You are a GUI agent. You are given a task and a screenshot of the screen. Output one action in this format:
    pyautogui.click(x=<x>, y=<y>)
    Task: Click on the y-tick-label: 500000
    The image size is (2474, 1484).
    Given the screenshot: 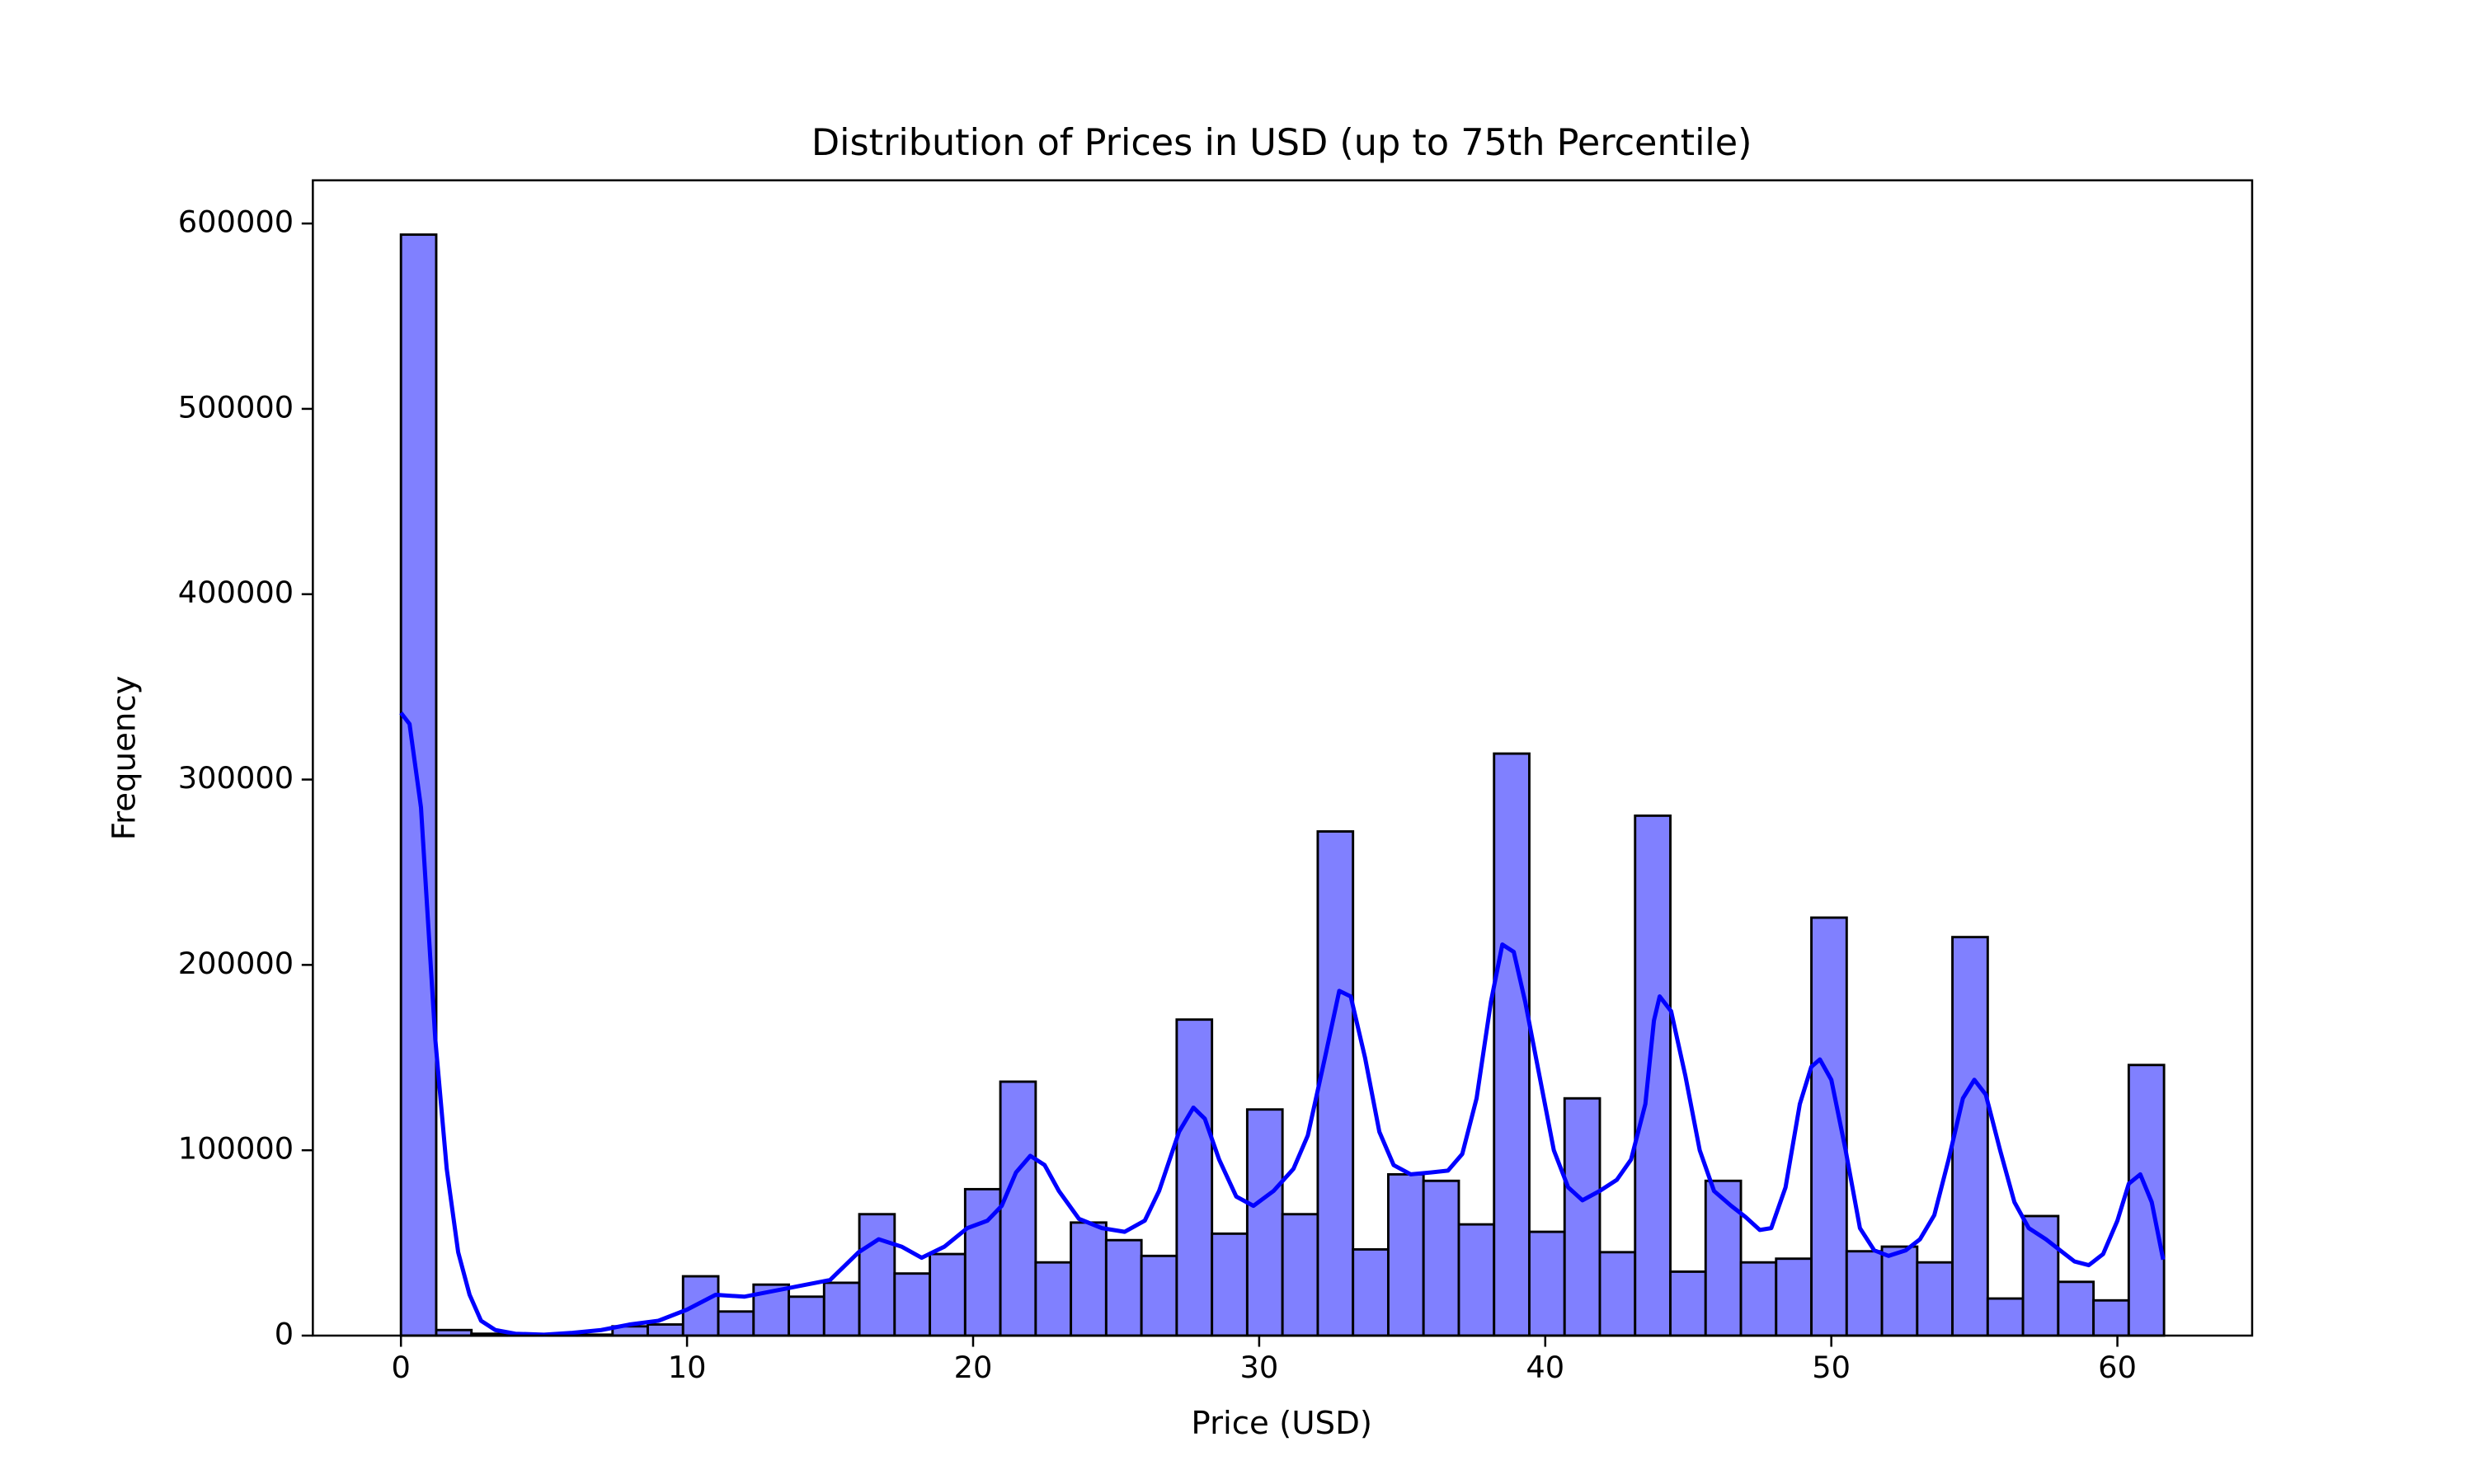 What is the action you would take?
    pyautogui.click(x=236, y=407)
    